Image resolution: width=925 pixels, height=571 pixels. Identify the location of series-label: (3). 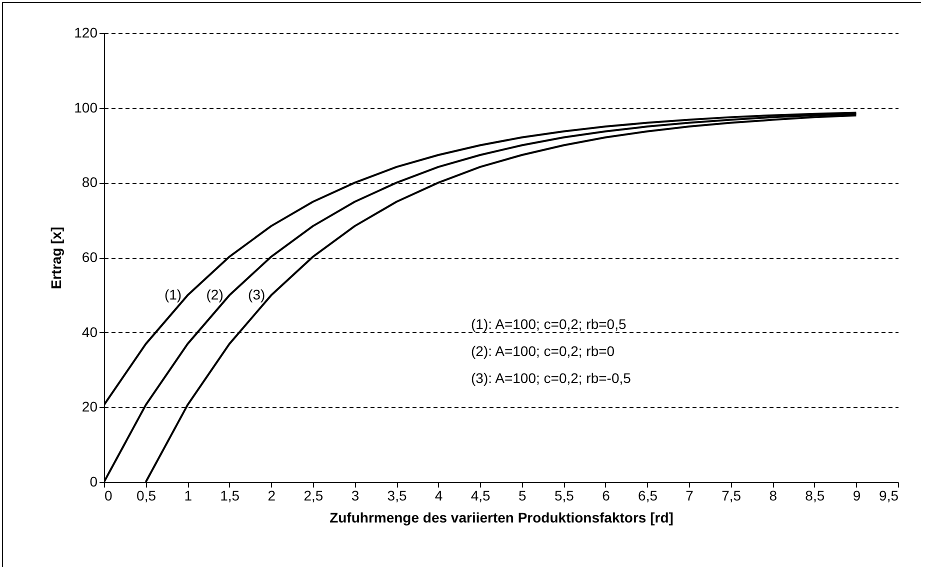
(257, 294).